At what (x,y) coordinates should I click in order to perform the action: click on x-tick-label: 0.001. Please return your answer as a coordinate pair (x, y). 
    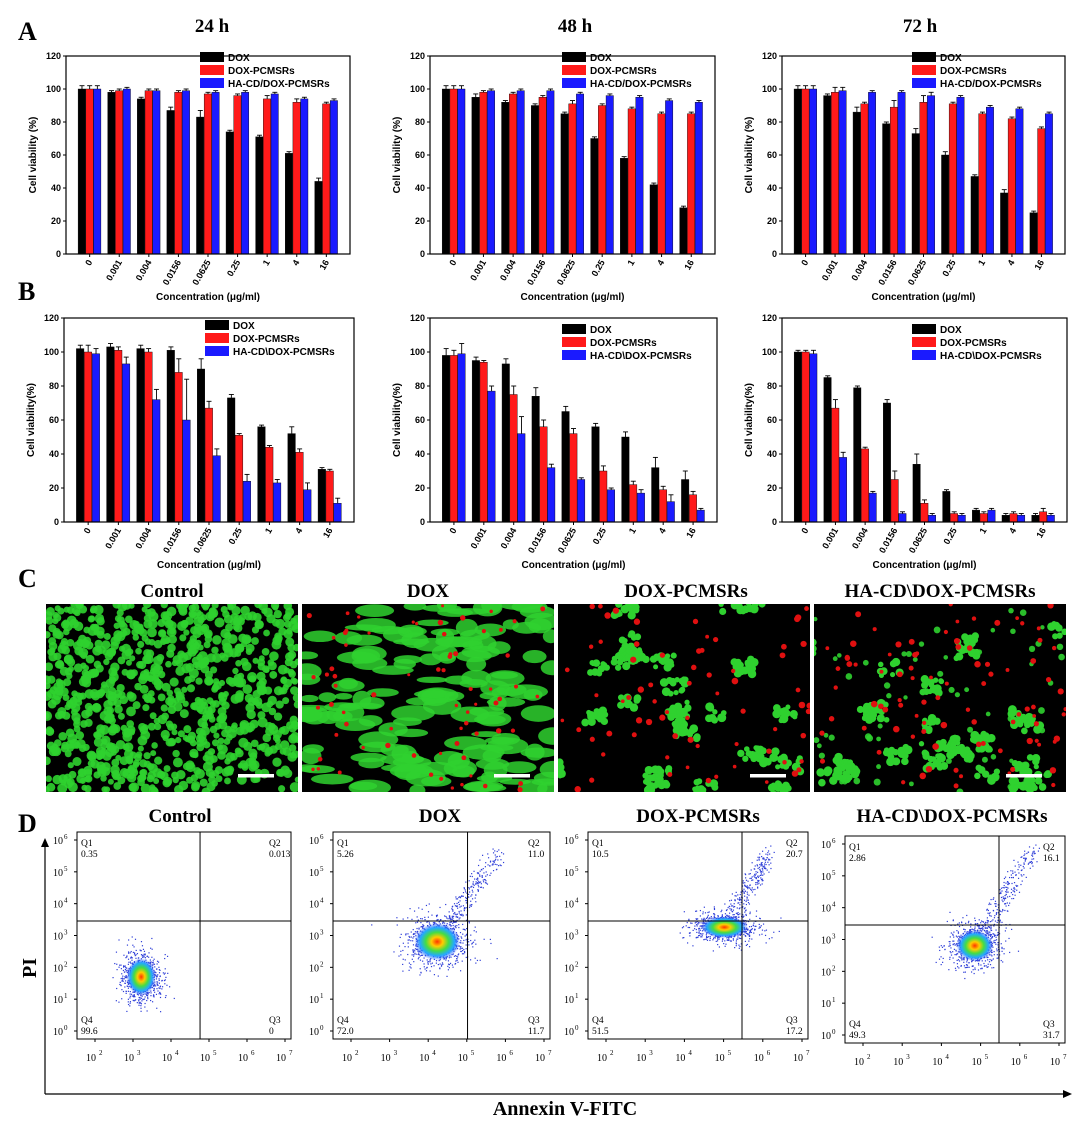
    Looking at the image, I should click on (830, 270).